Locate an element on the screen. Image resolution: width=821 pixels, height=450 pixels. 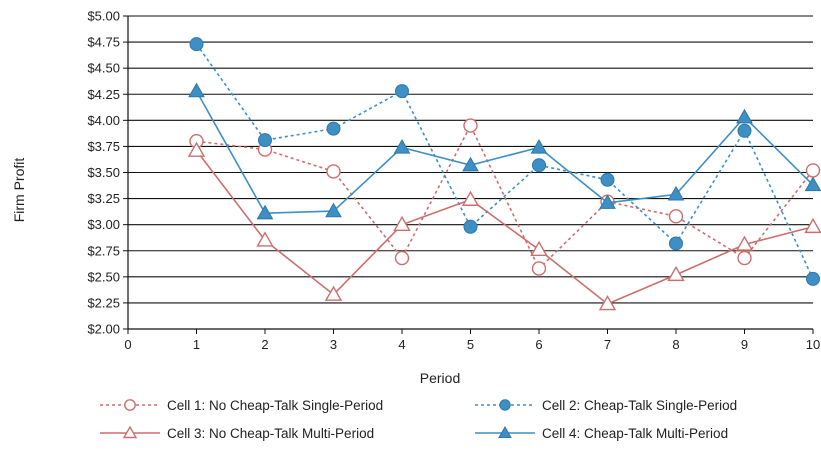
legend-item: Cell 1: No Cheap-Talk Single-Period is located at coordinates (241, 405).